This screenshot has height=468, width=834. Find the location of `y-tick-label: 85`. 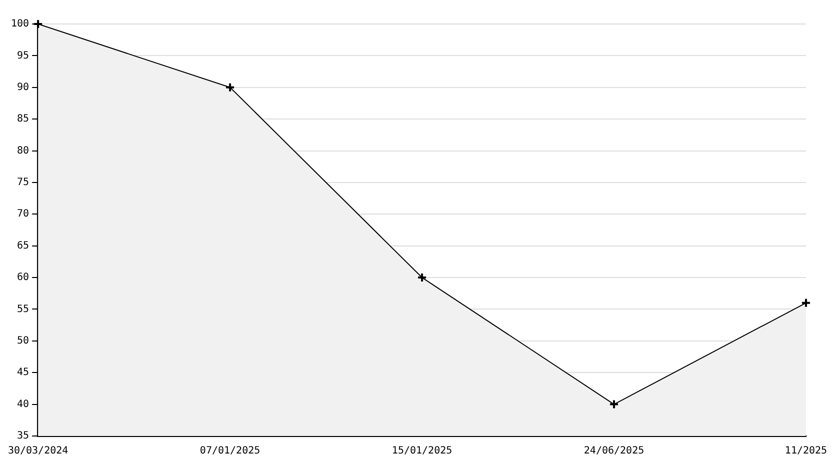

y-tick-label: 85 is located at coordinates (23, 119).